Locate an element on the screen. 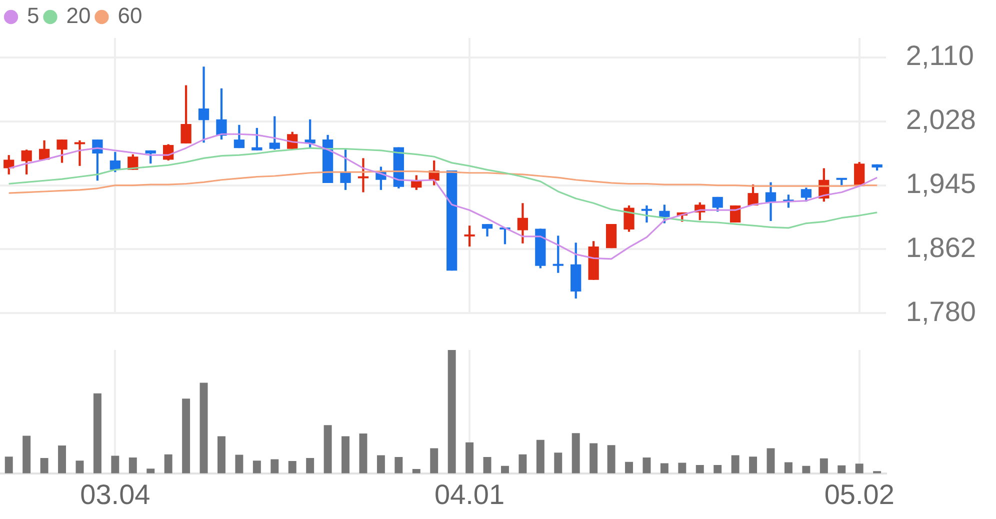 The image size is (996, 519). legend-label: 60 is located at coordinates (130, 15).